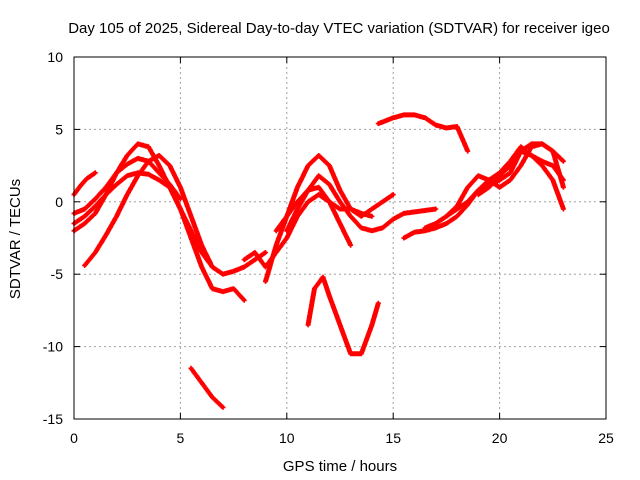  I want to click on y-tick-label: -15, so click(53, 419).